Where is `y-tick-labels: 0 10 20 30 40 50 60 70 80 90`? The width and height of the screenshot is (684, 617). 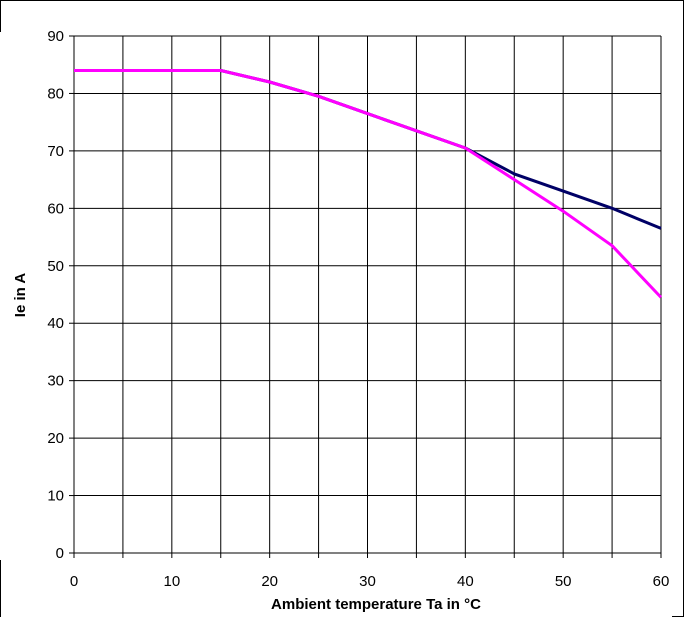 y-tick-labels: 0 10 20 30 40 50 60 70 80 90 is located at coordinates (55, 295).